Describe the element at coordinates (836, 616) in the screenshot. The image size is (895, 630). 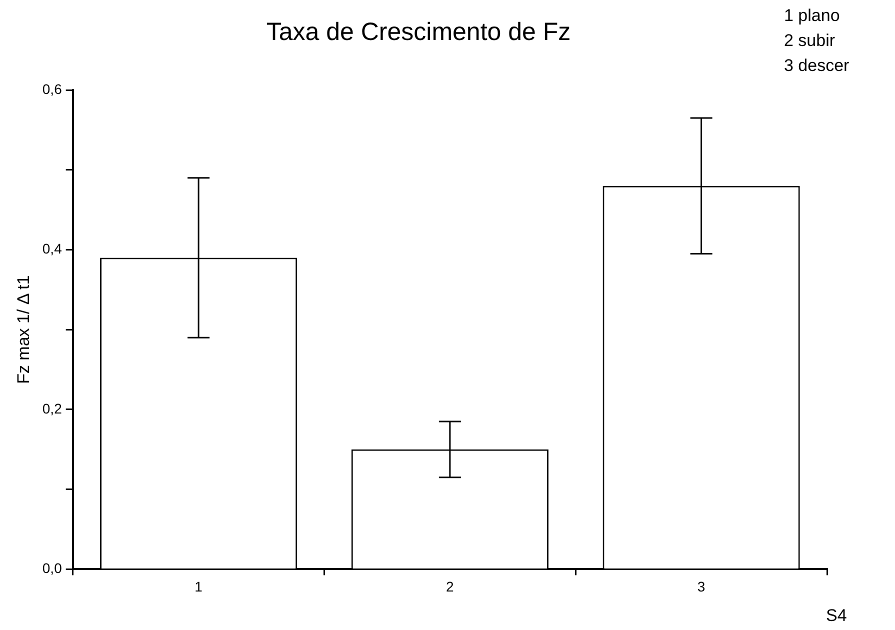
I see `text: S4` at that location.